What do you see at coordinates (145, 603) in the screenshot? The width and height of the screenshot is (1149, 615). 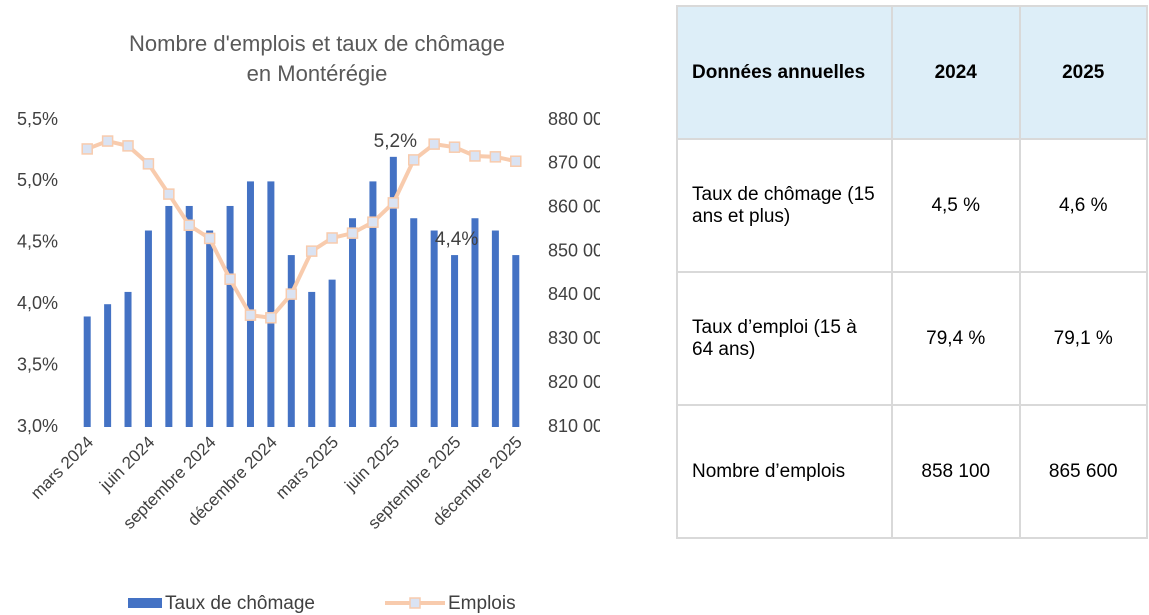 I see `legend-swatch` at bounding box center [145, 603].